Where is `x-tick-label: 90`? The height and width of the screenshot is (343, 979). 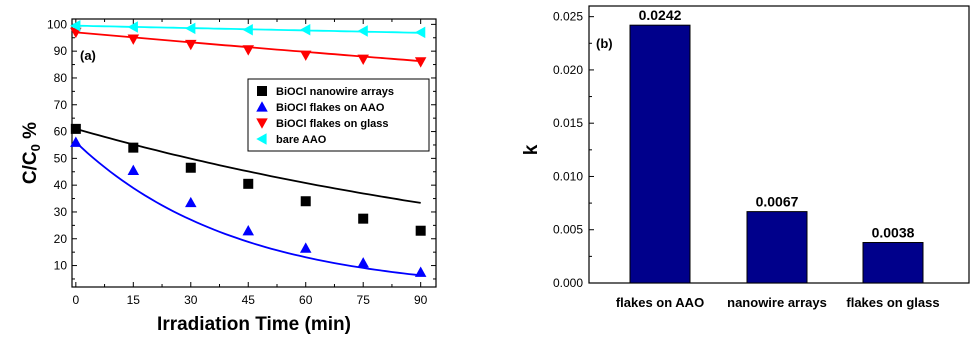 x-tick-label: 90 is located at coordinates (421, 300).